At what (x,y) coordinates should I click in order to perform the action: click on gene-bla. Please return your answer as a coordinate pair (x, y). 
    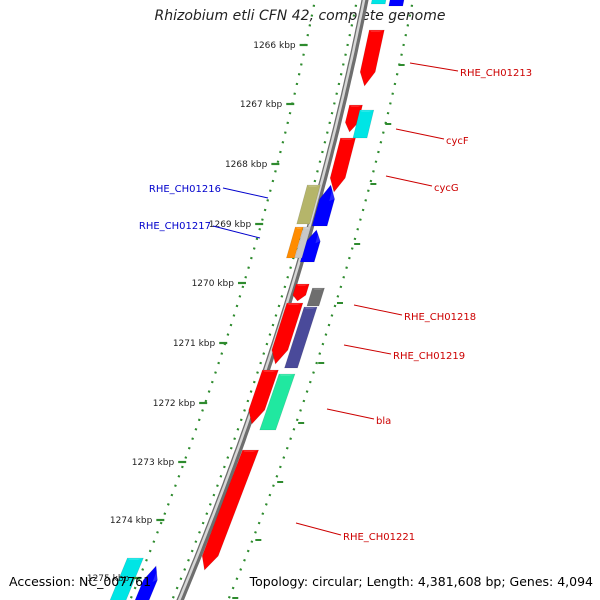
    Looking at the image, I should click on (277, 402).